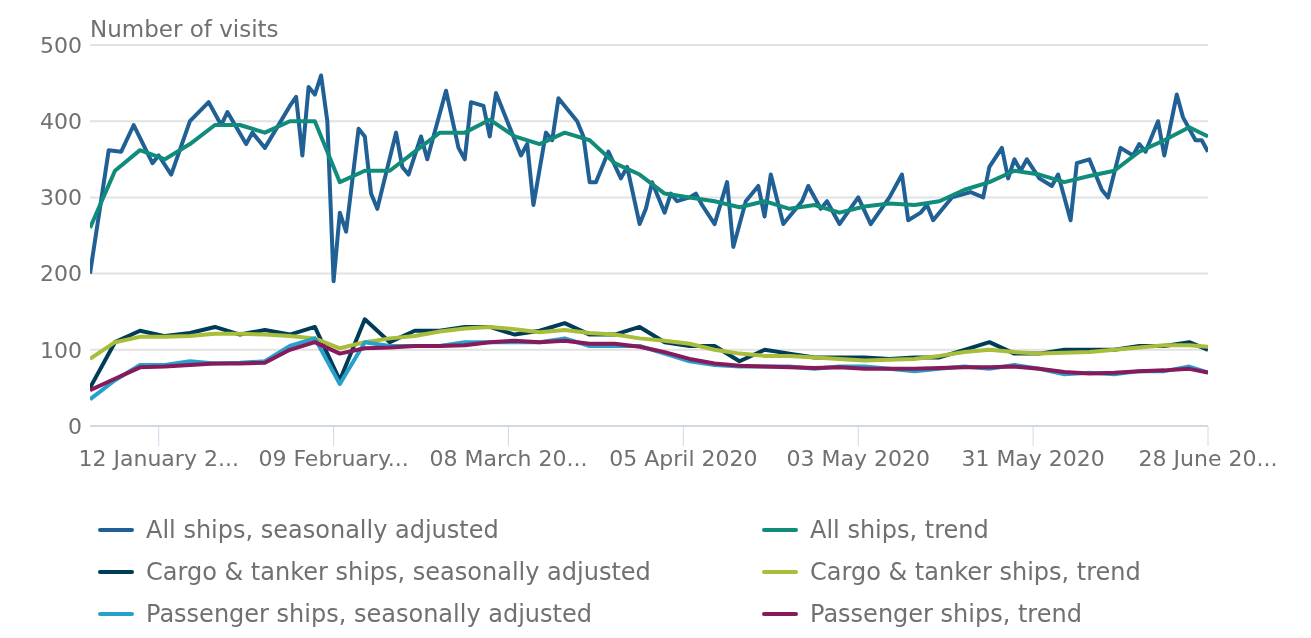 This screenshot has height=638, width=1311. What do you see at coordinates (61, 350) in the screenshot?
I see `y-tick-label: 100` at bounding box center [61, 350].